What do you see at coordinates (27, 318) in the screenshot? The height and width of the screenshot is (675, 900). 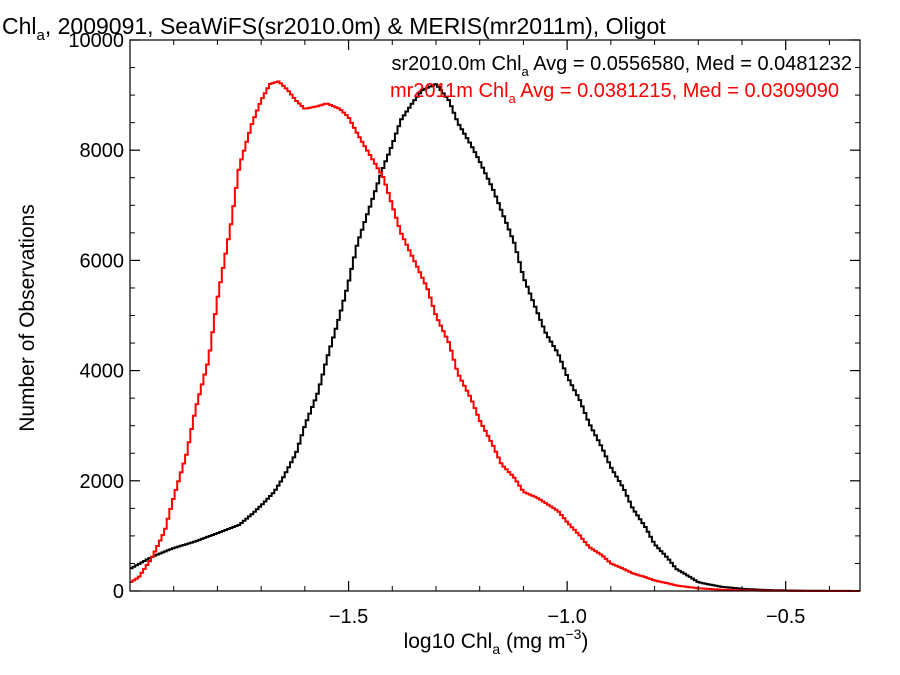 I see `y-axis-label: Number of Observations` at bounding box center [27, 318].